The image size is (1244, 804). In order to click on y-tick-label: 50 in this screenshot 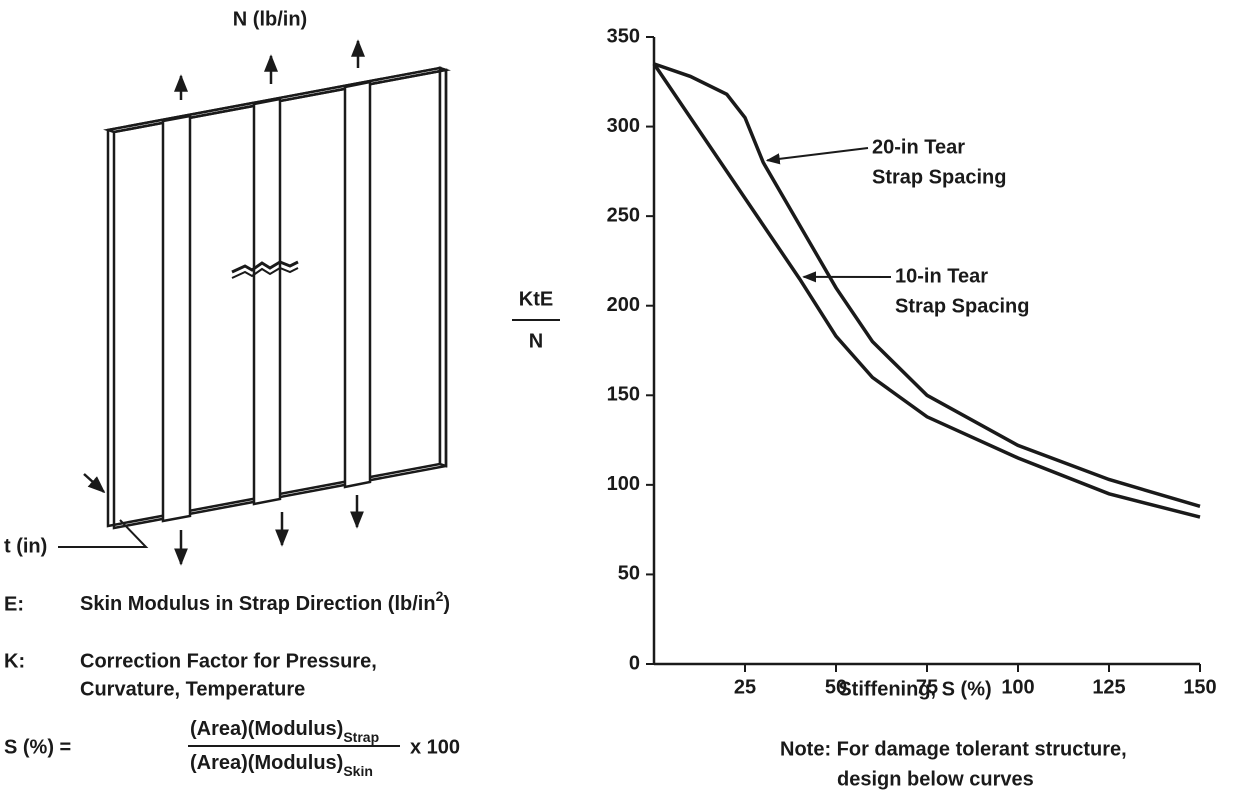, I will do `click(629, 574)`.